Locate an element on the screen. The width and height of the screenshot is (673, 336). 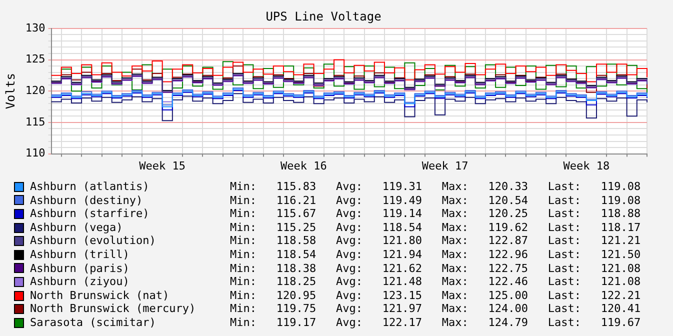
text: Min: 118.58 Avg: 121.80 Max: 122.87 Last: 121.21 is located at coordinates (435, 241).